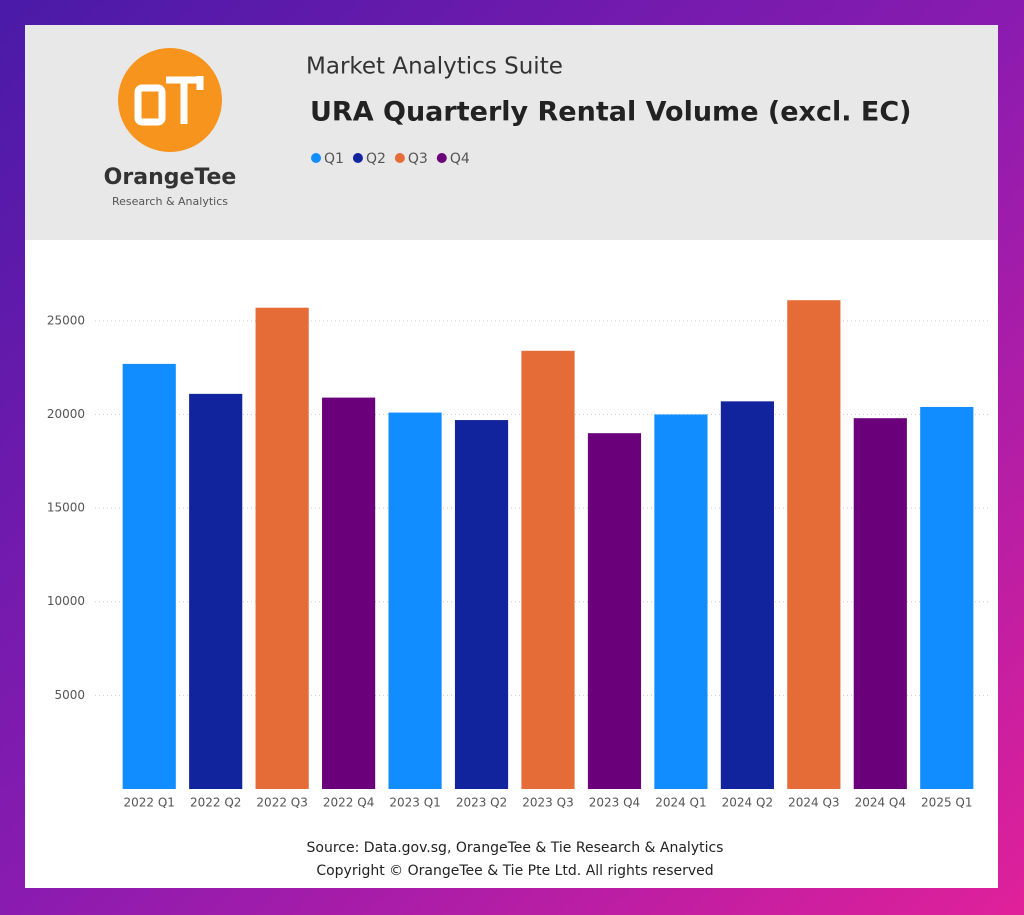 The image size is (1024, 915). What do you see at coordinates (747, 803) in the screenshot?
I see `x-tick-label: 2024 Q2` at bounding box center [747, 803].